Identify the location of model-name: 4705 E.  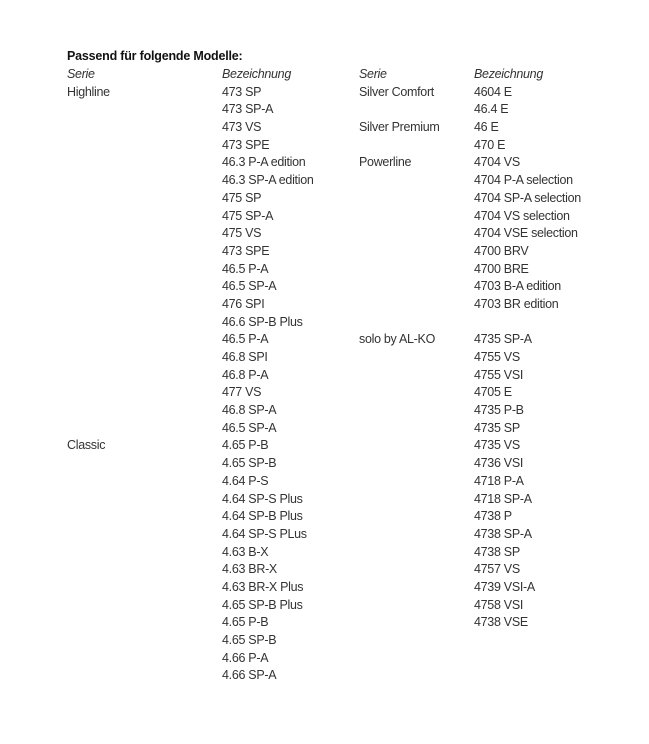
(493, 392).